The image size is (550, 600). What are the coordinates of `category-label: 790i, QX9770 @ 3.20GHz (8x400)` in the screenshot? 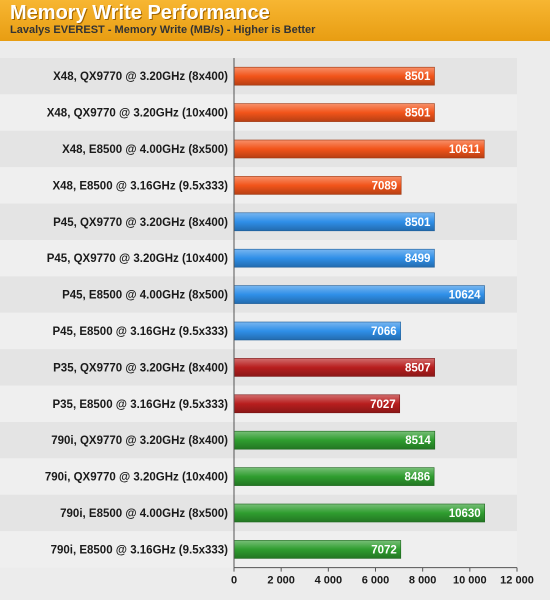 It's located at (139, 441).